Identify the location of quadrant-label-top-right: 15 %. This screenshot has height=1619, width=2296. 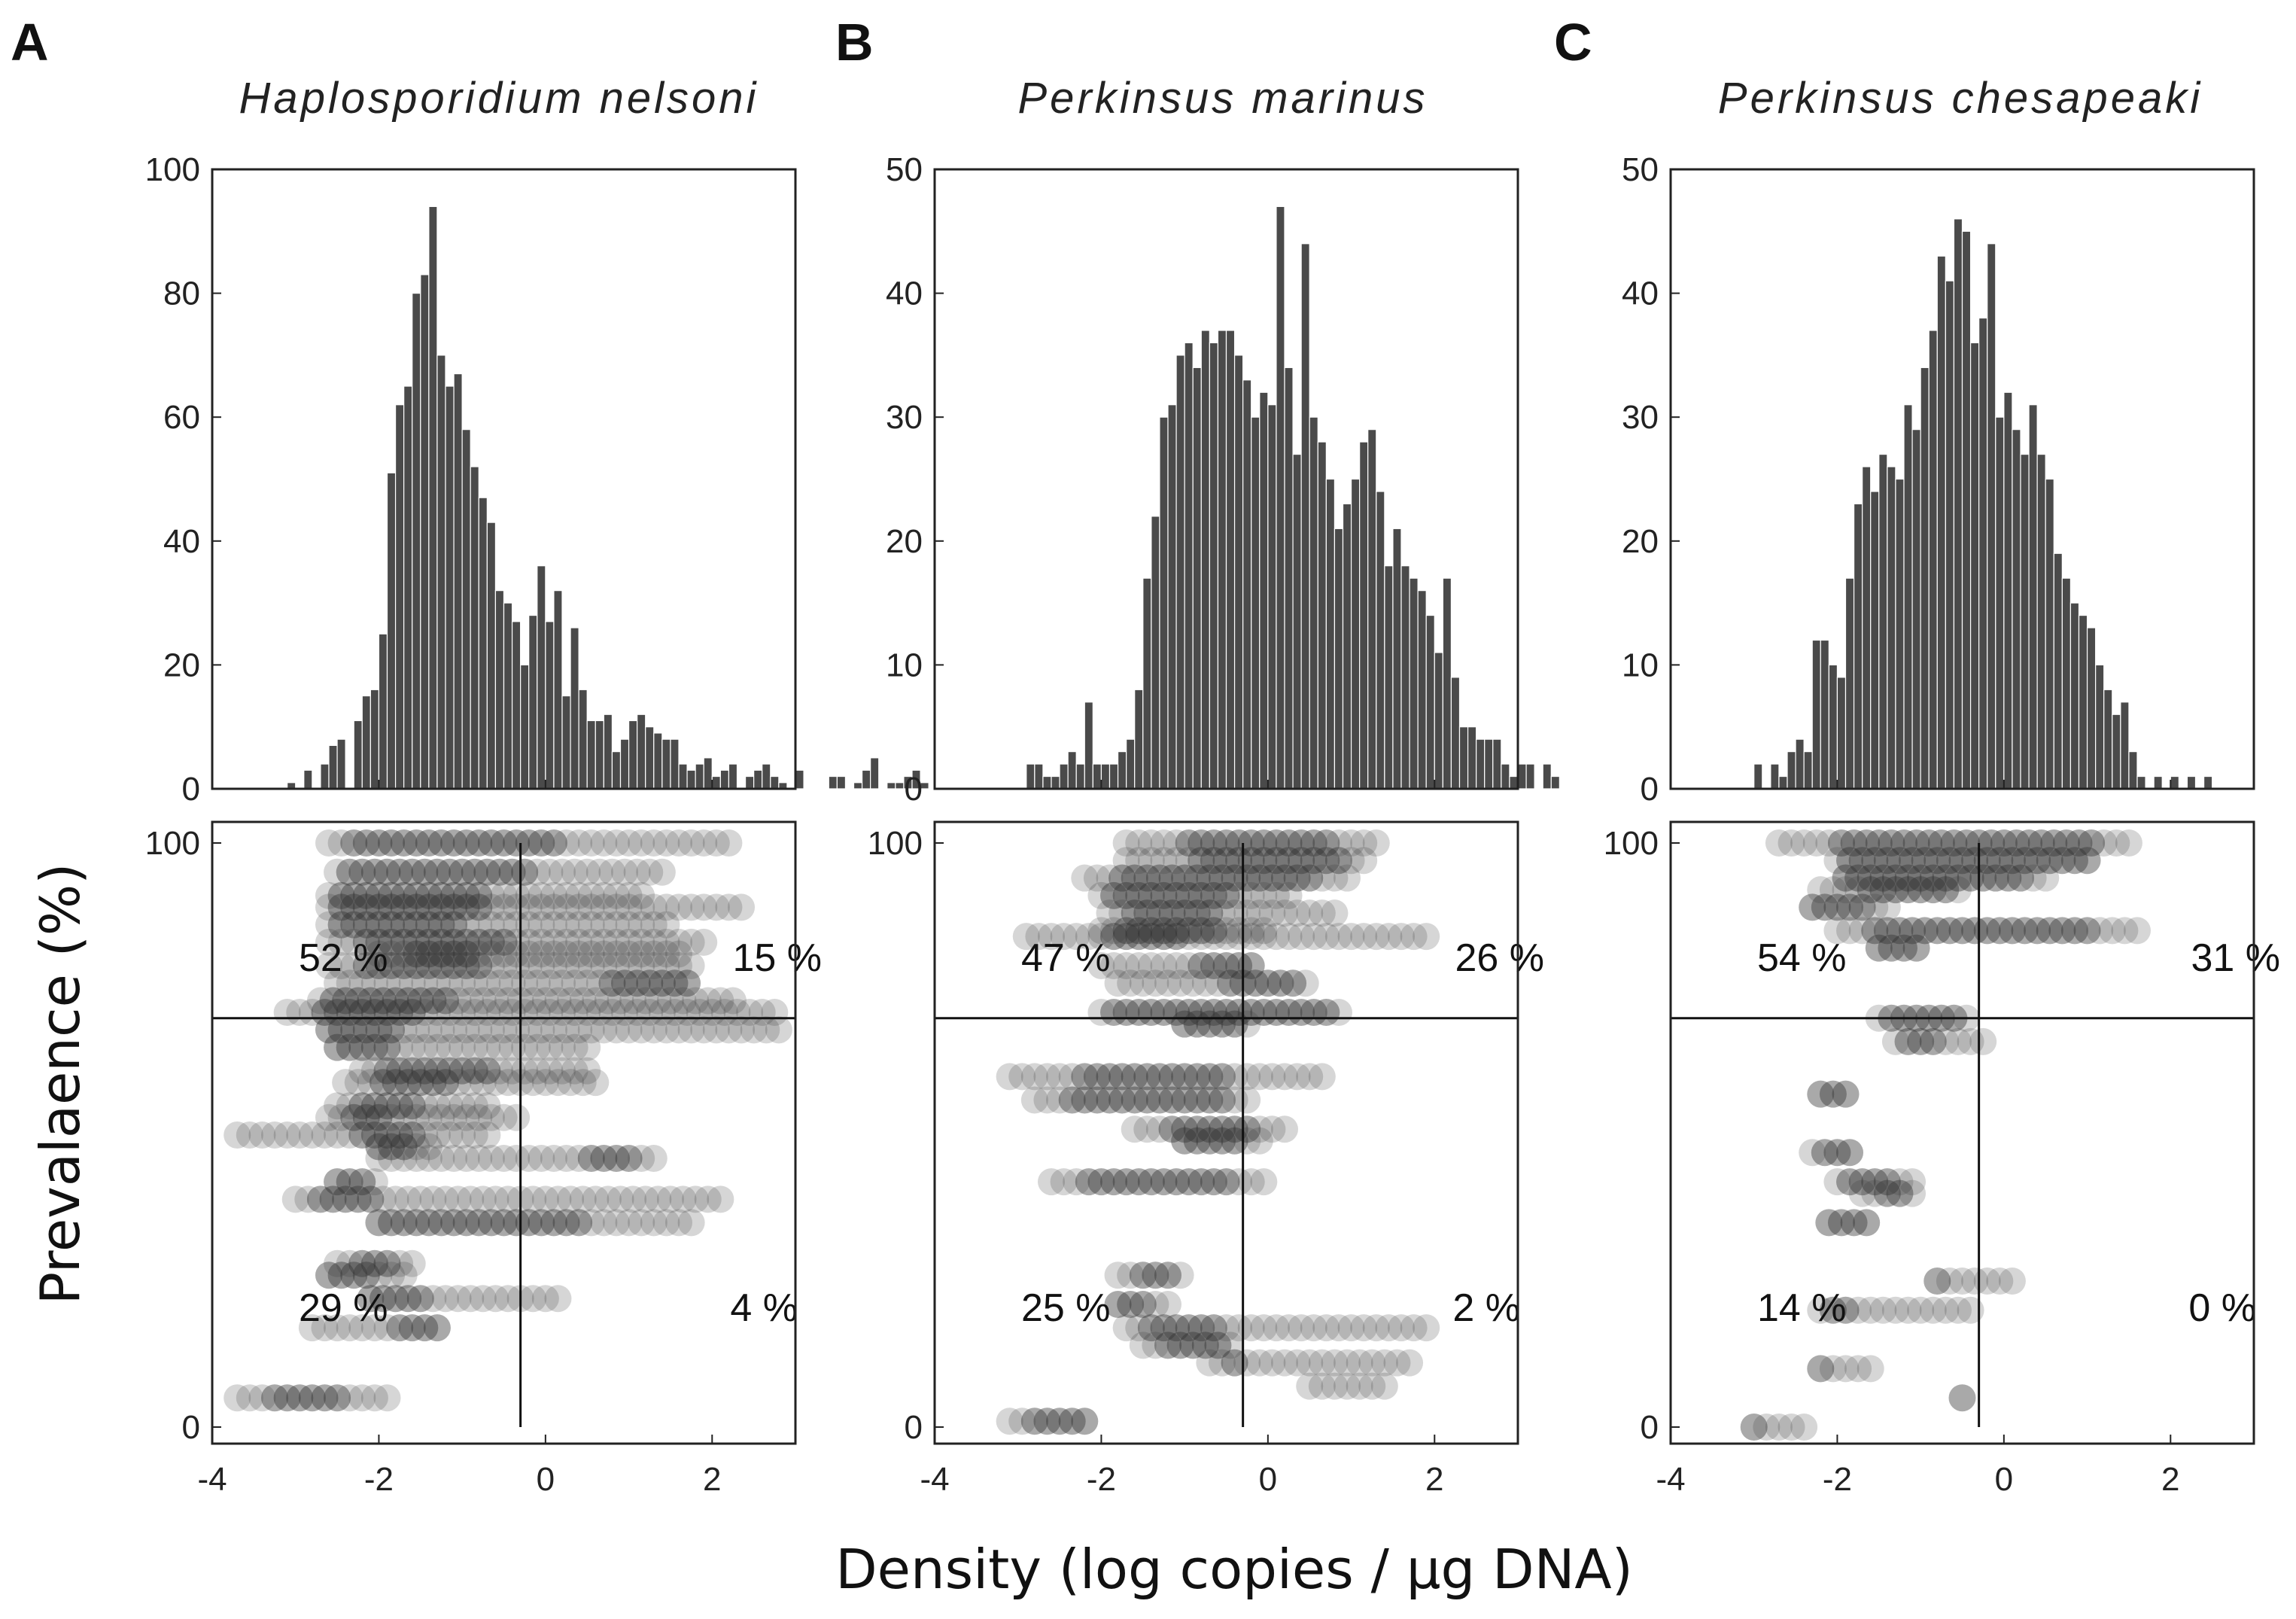
(777, 958).